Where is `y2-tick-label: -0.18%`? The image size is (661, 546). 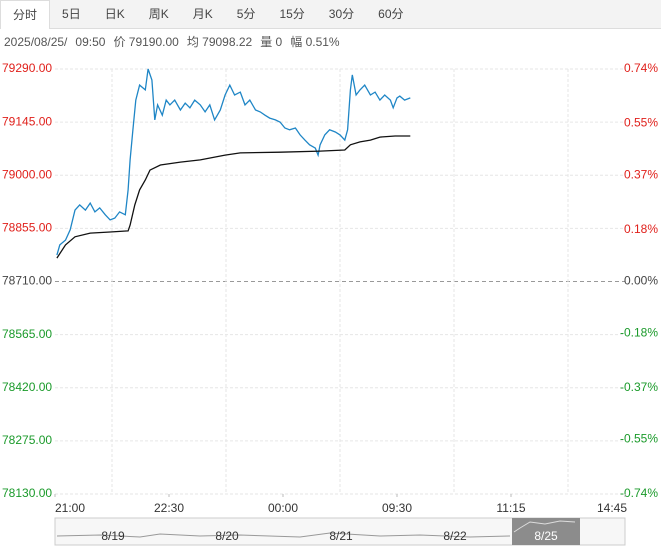
y2-tick-label: -0.18% is located at coordinates (639, 332).